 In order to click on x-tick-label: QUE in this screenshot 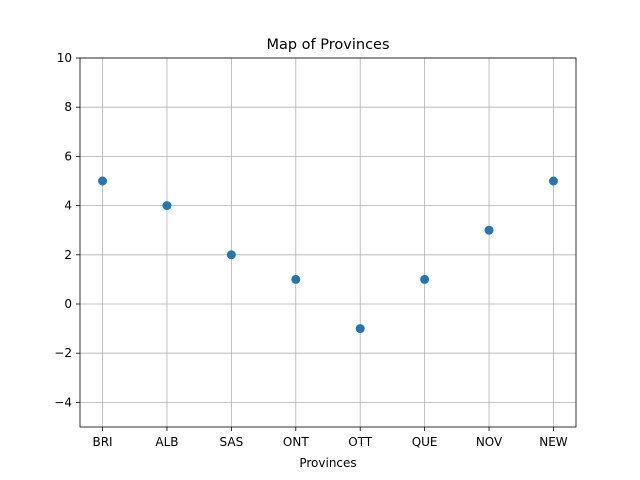, I will do `click(425, 442)`.